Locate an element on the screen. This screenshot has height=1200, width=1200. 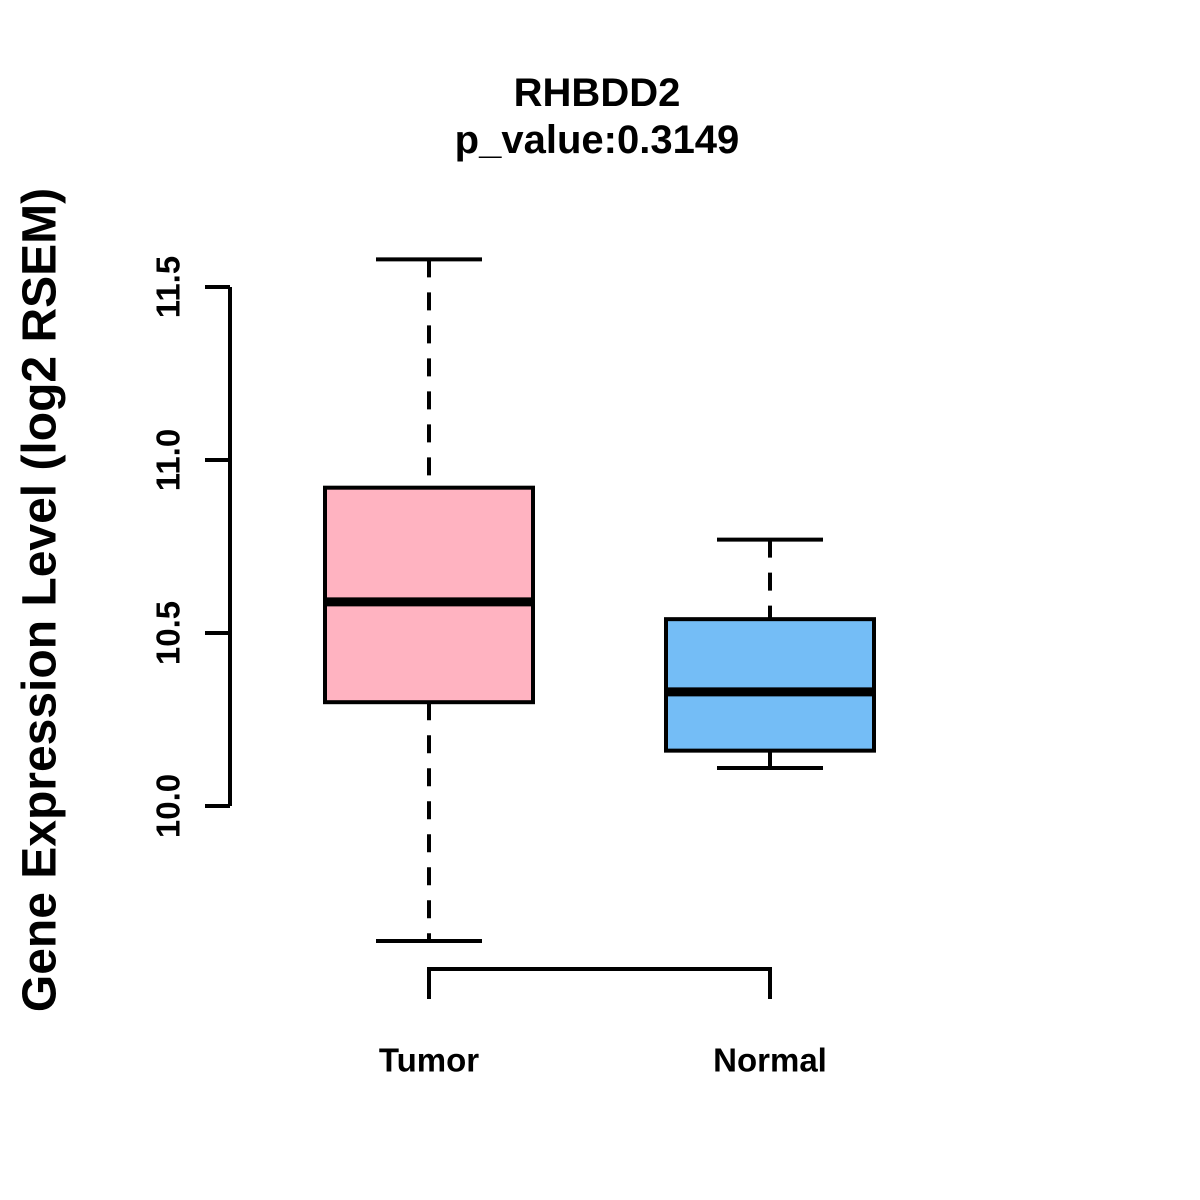
x-category-label-normal: Normal is located at coordinates (770, 1060).